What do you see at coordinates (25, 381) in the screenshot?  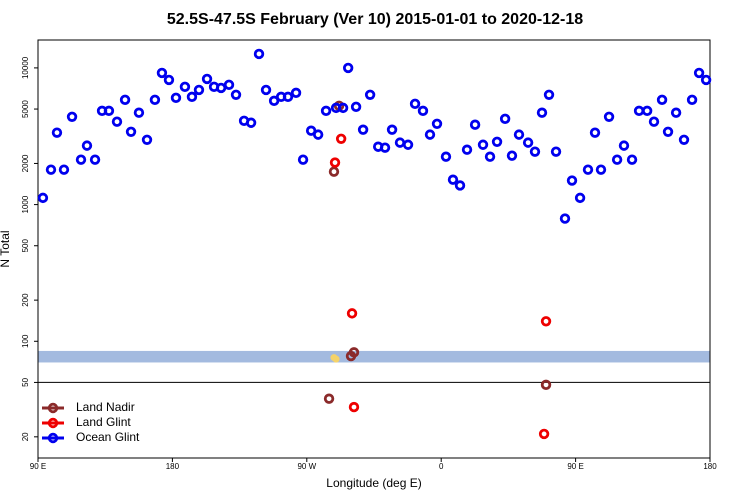 I see `y-tick-label: 50` at bounding box center [25, 381].